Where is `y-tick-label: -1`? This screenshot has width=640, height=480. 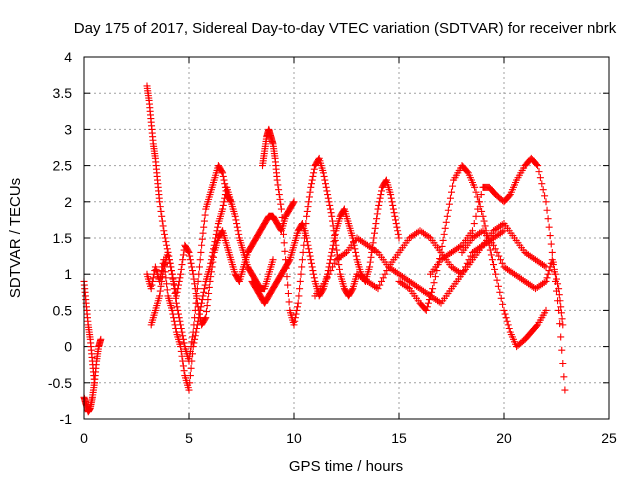
y-tick-label: -1 is located at coordinates (66, 419).